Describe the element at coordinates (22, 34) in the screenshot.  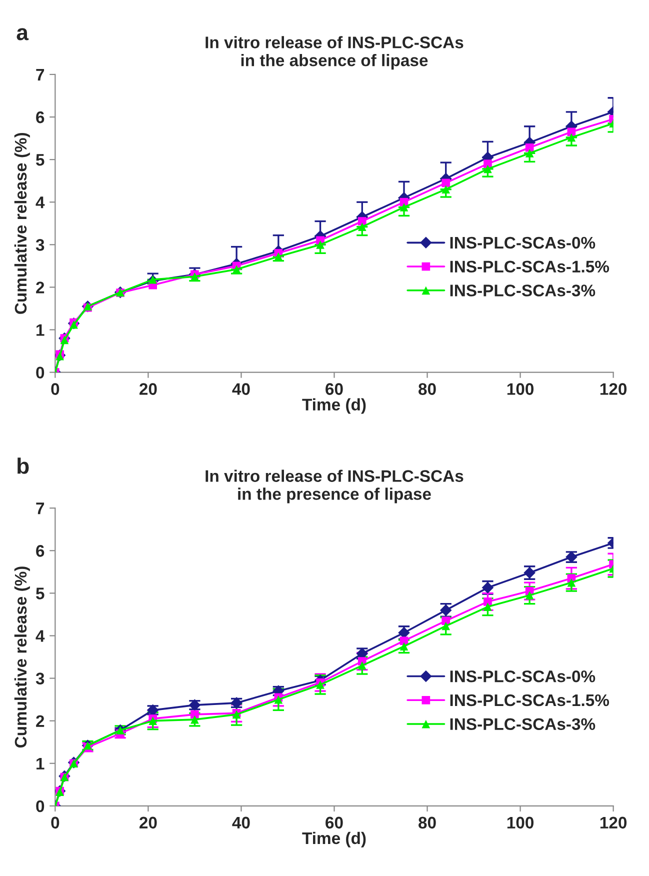
I see `text: a` at that location.